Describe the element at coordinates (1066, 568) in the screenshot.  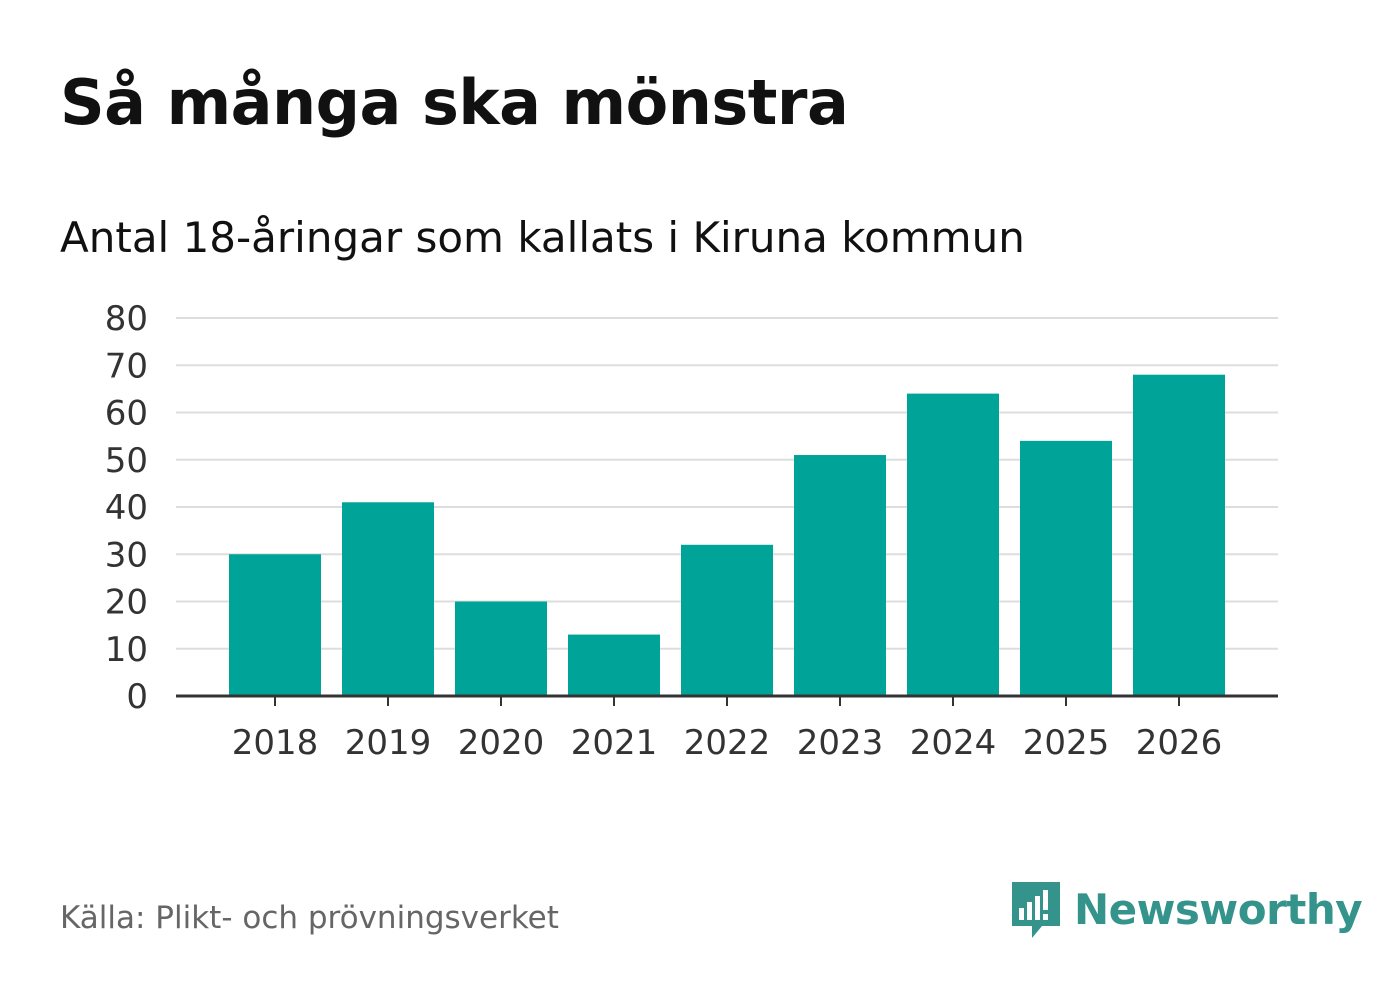
I see `bar-2025` at that location.